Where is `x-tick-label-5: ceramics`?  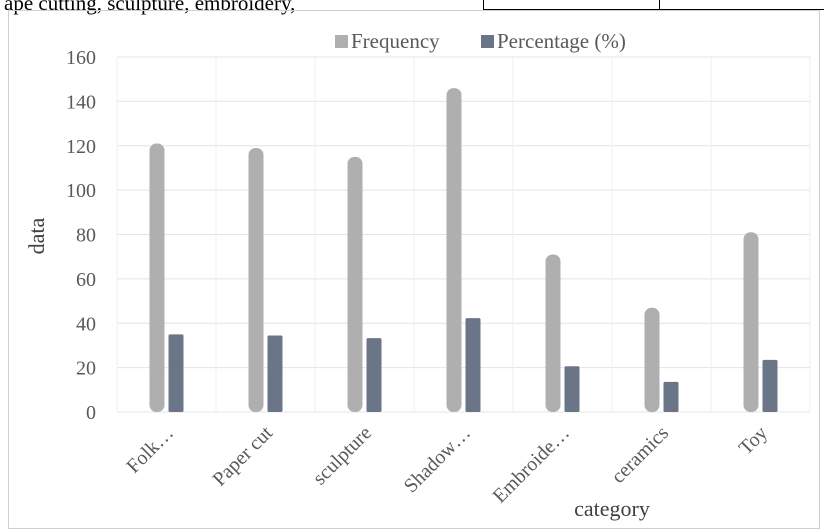 x-tick-label-5: ceramics is located at coordinates (640, 455).